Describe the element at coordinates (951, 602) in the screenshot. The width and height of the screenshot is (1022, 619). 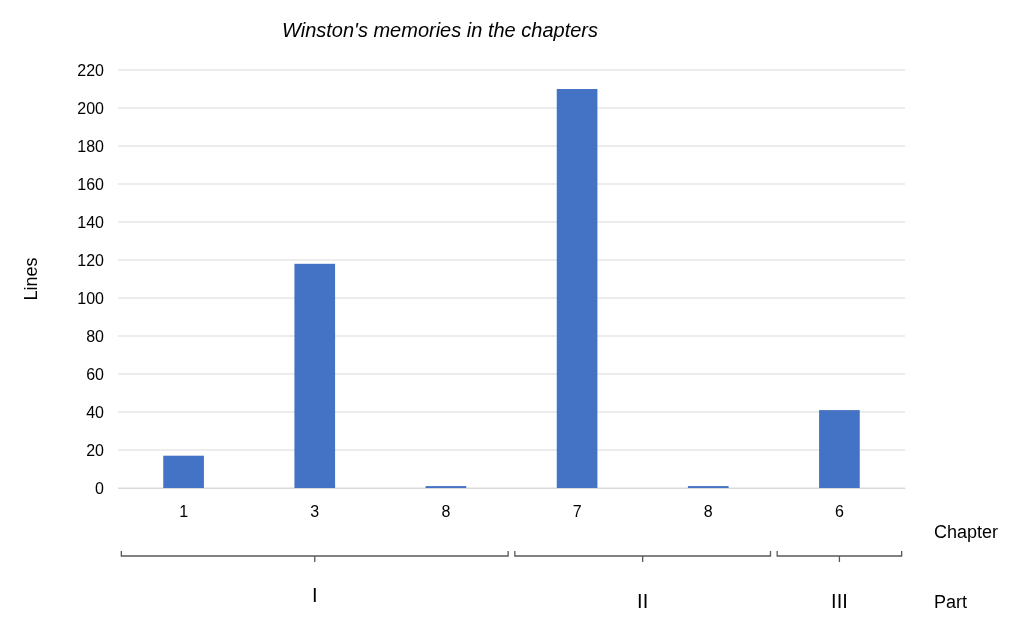
I see `text: Part` at that location.